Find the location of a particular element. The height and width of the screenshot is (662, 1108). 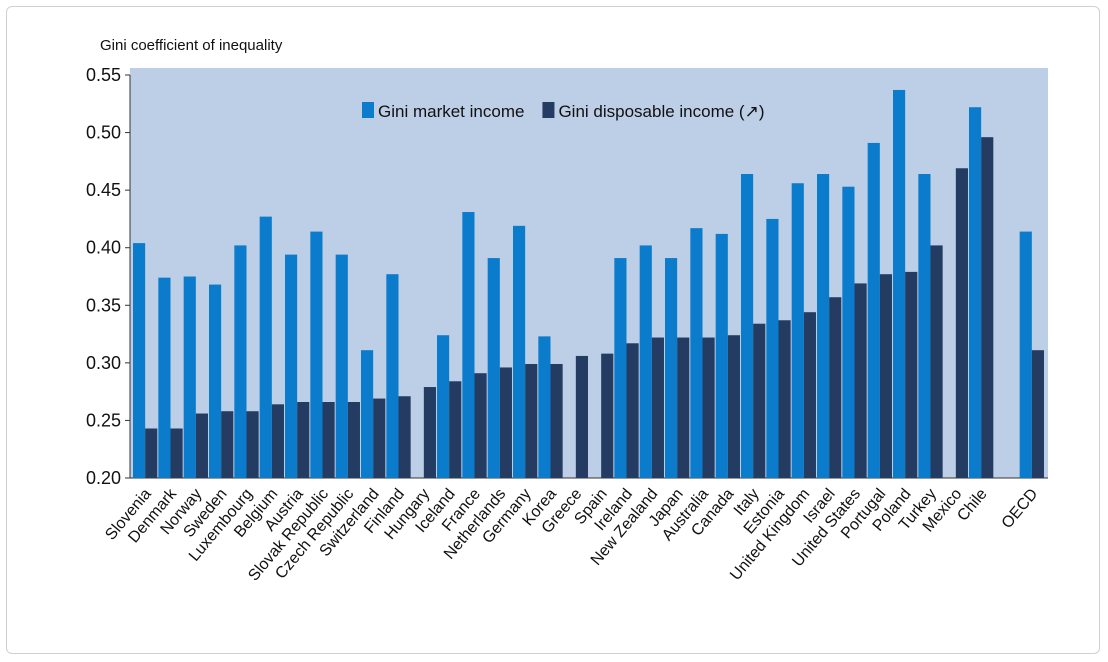

x-tick-label: Chile is located at coordinates (972, 505).